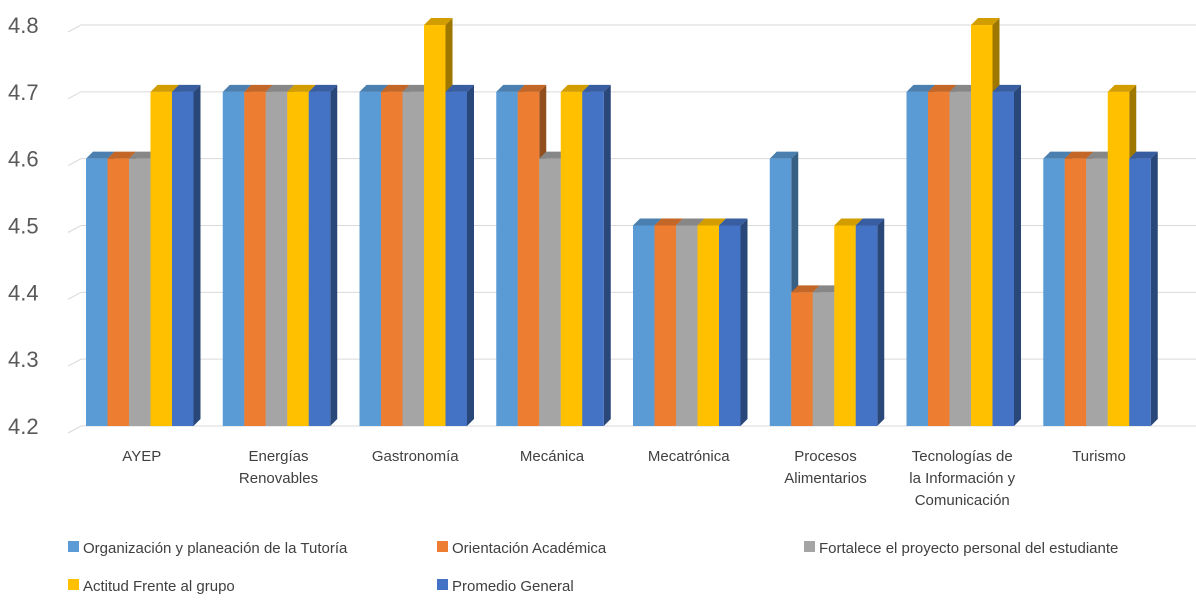  What do you see at coordinates (552, 456) in the screenshot?
I see `x-tick-label: Mecánica` at bounding box center [552, 456].